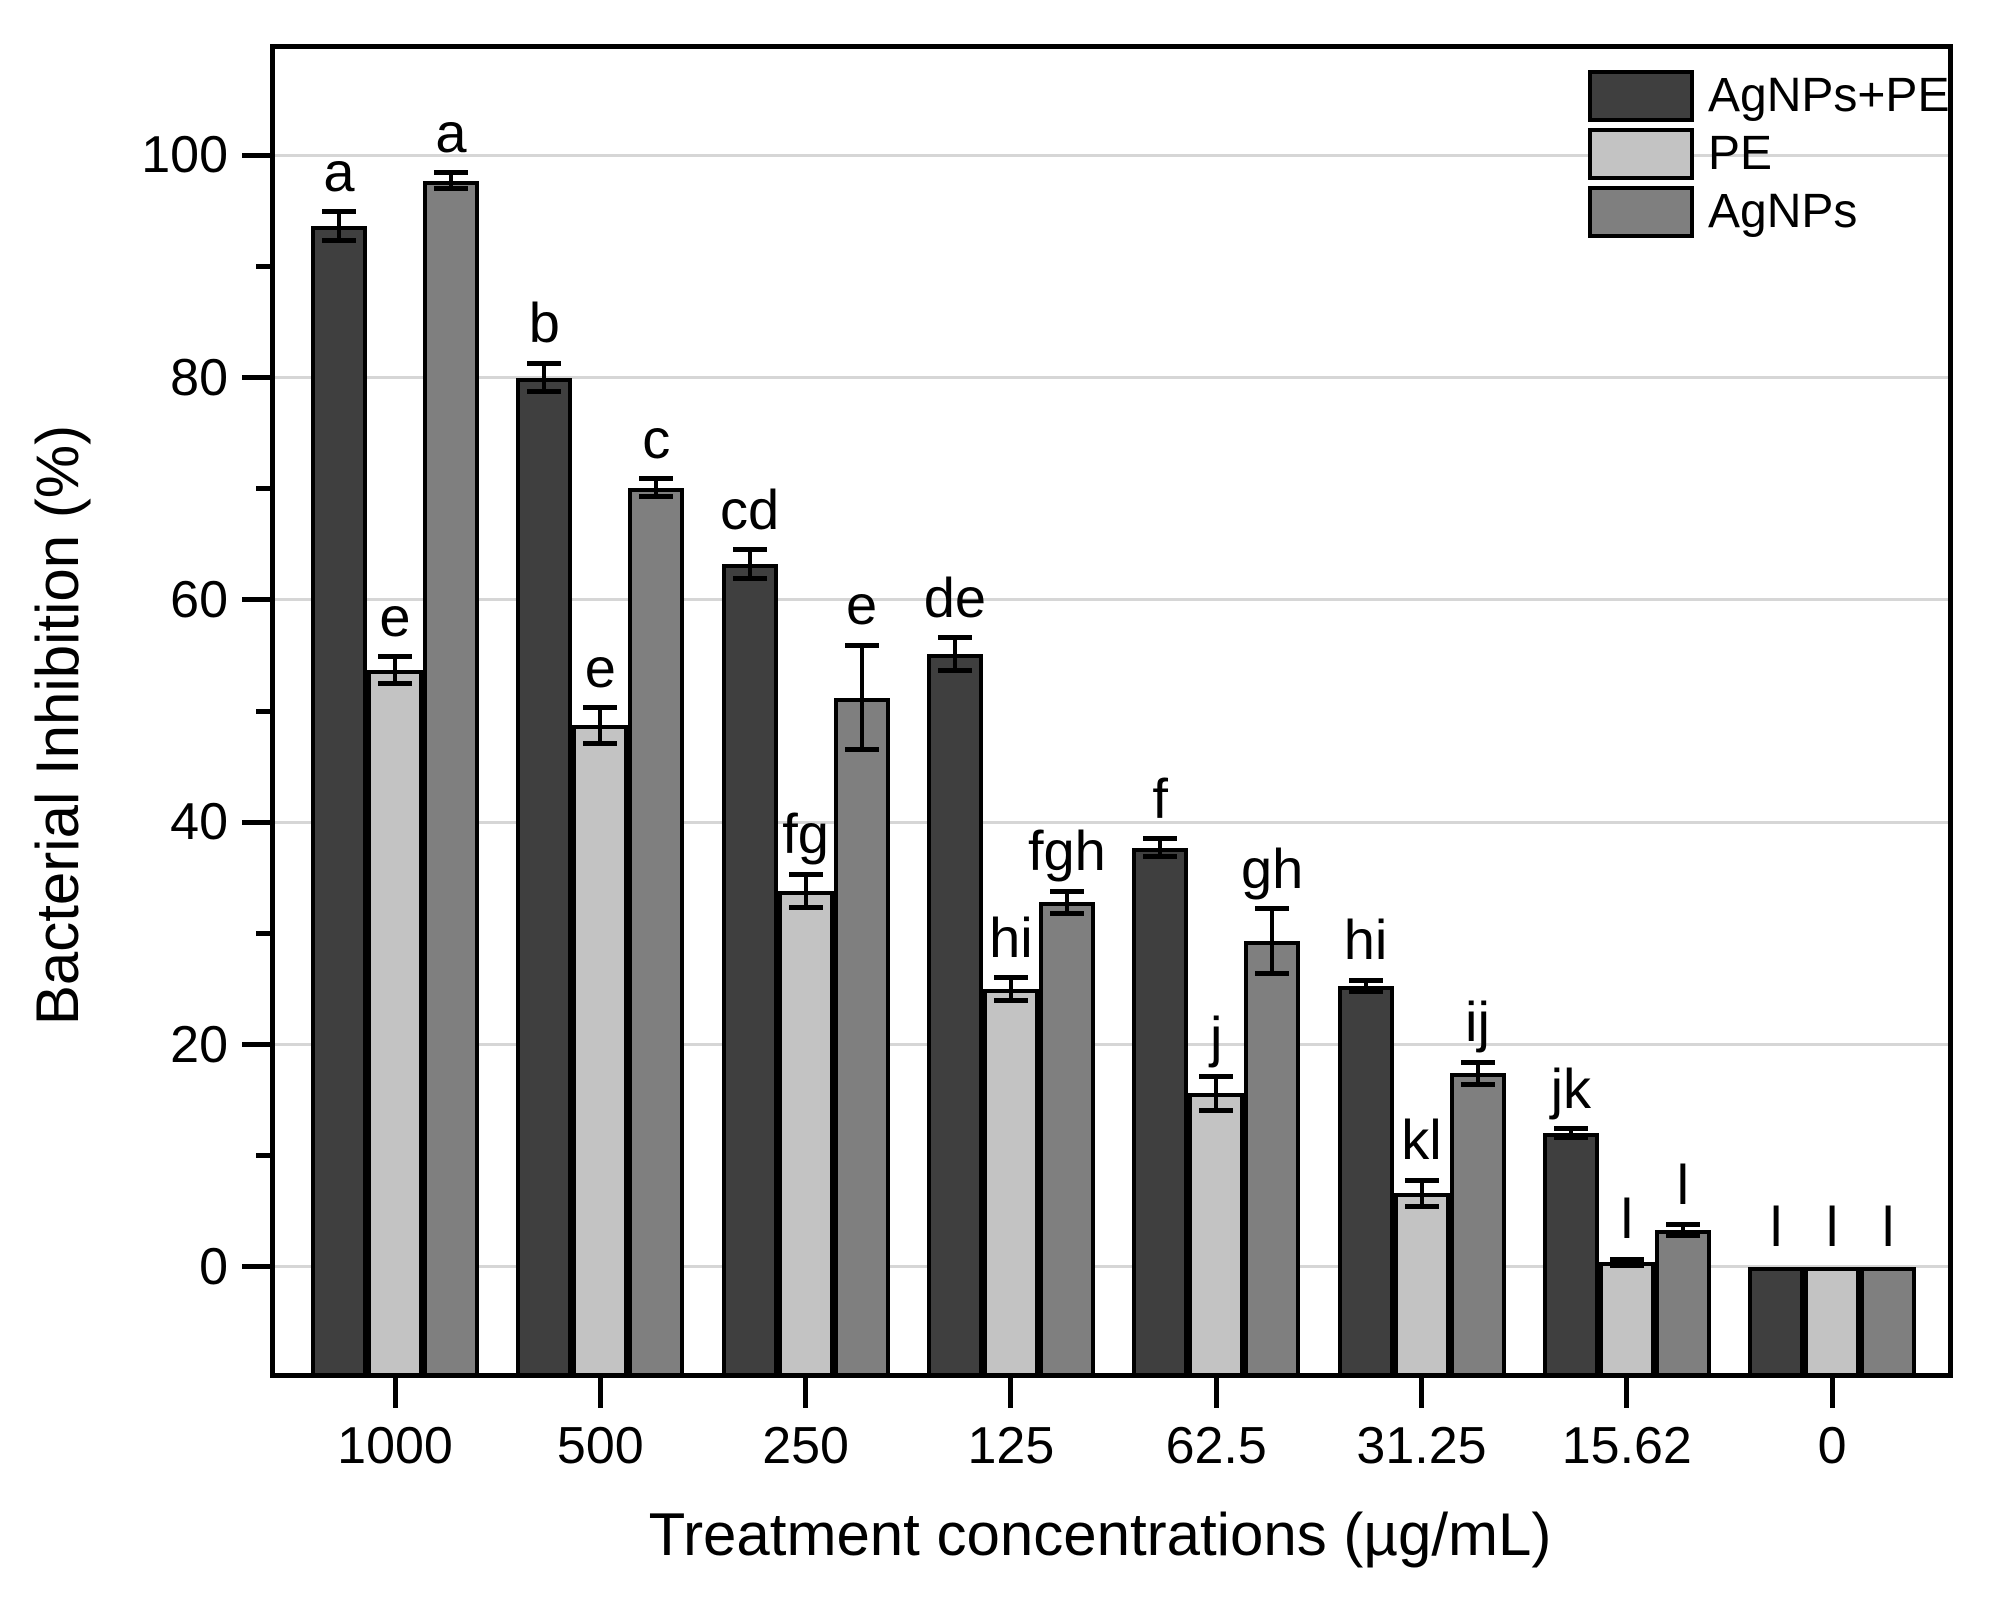 This screenshot has width=2008, height=1615. I want to click on legend-label: AgNPs, so click(1783, 211).